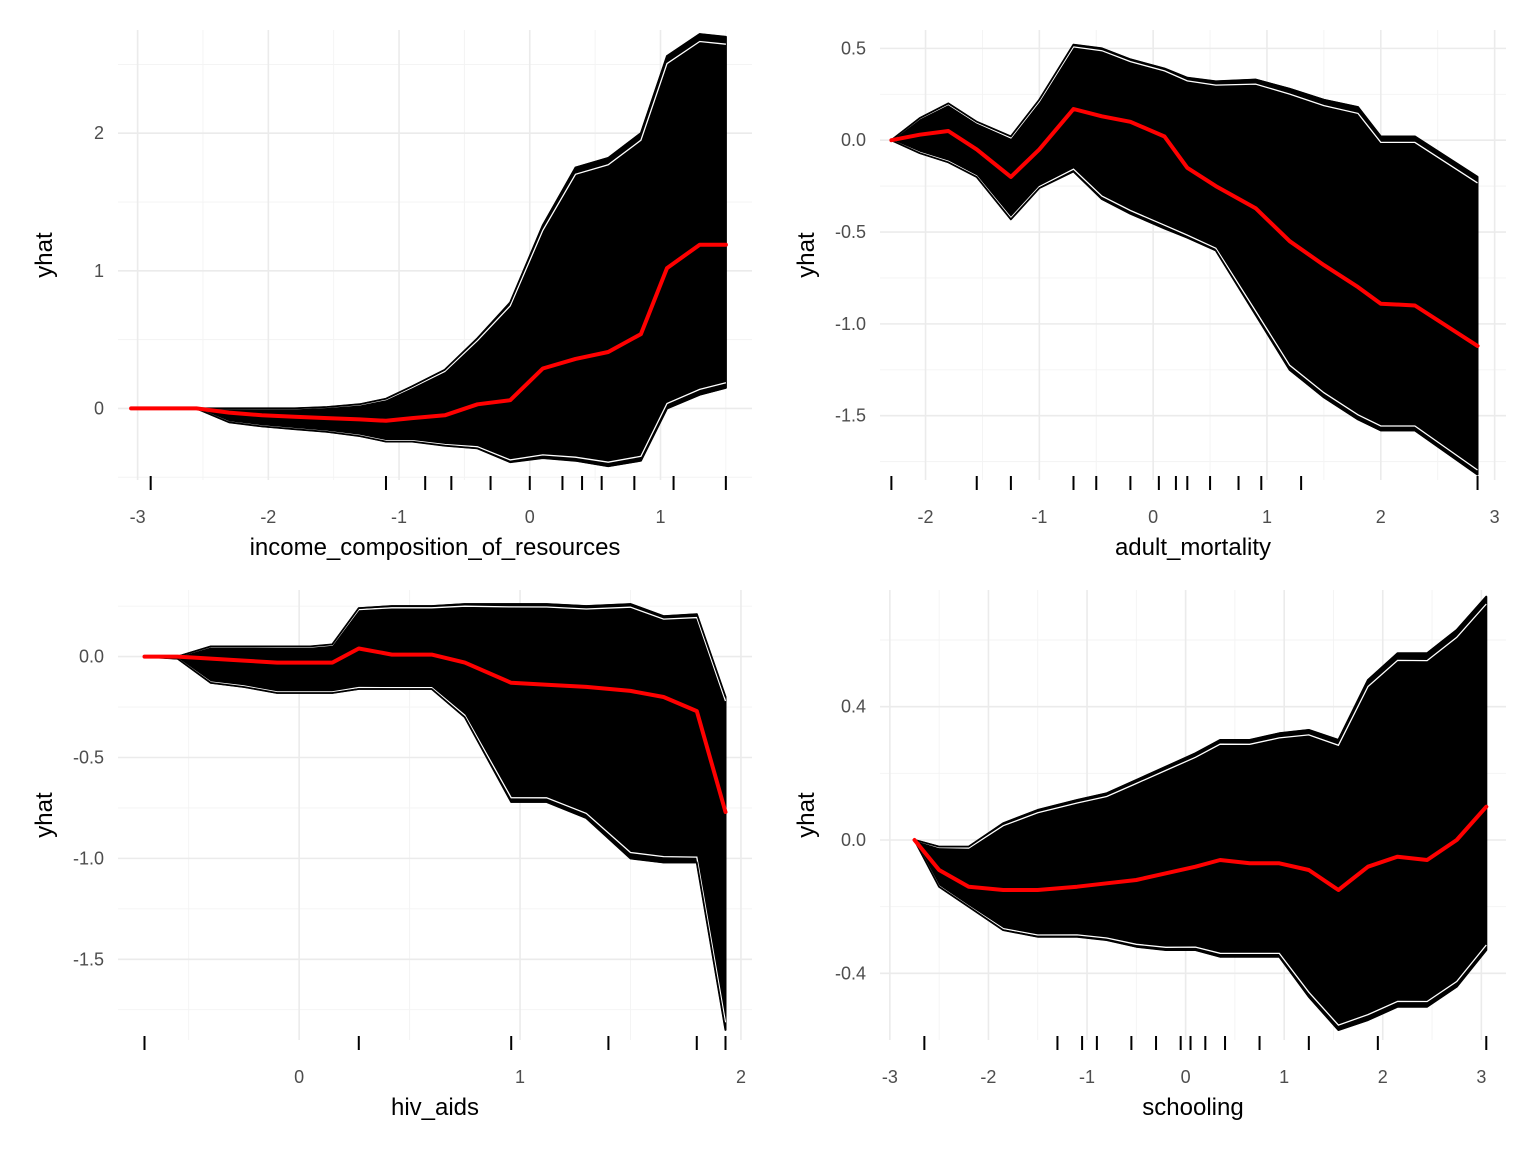 The height and width of the screenshot is (1152, 1536). Describe the element at coordinates (853, 707) in the screenshot. I see `y-tick-label: 0.4` at that location.